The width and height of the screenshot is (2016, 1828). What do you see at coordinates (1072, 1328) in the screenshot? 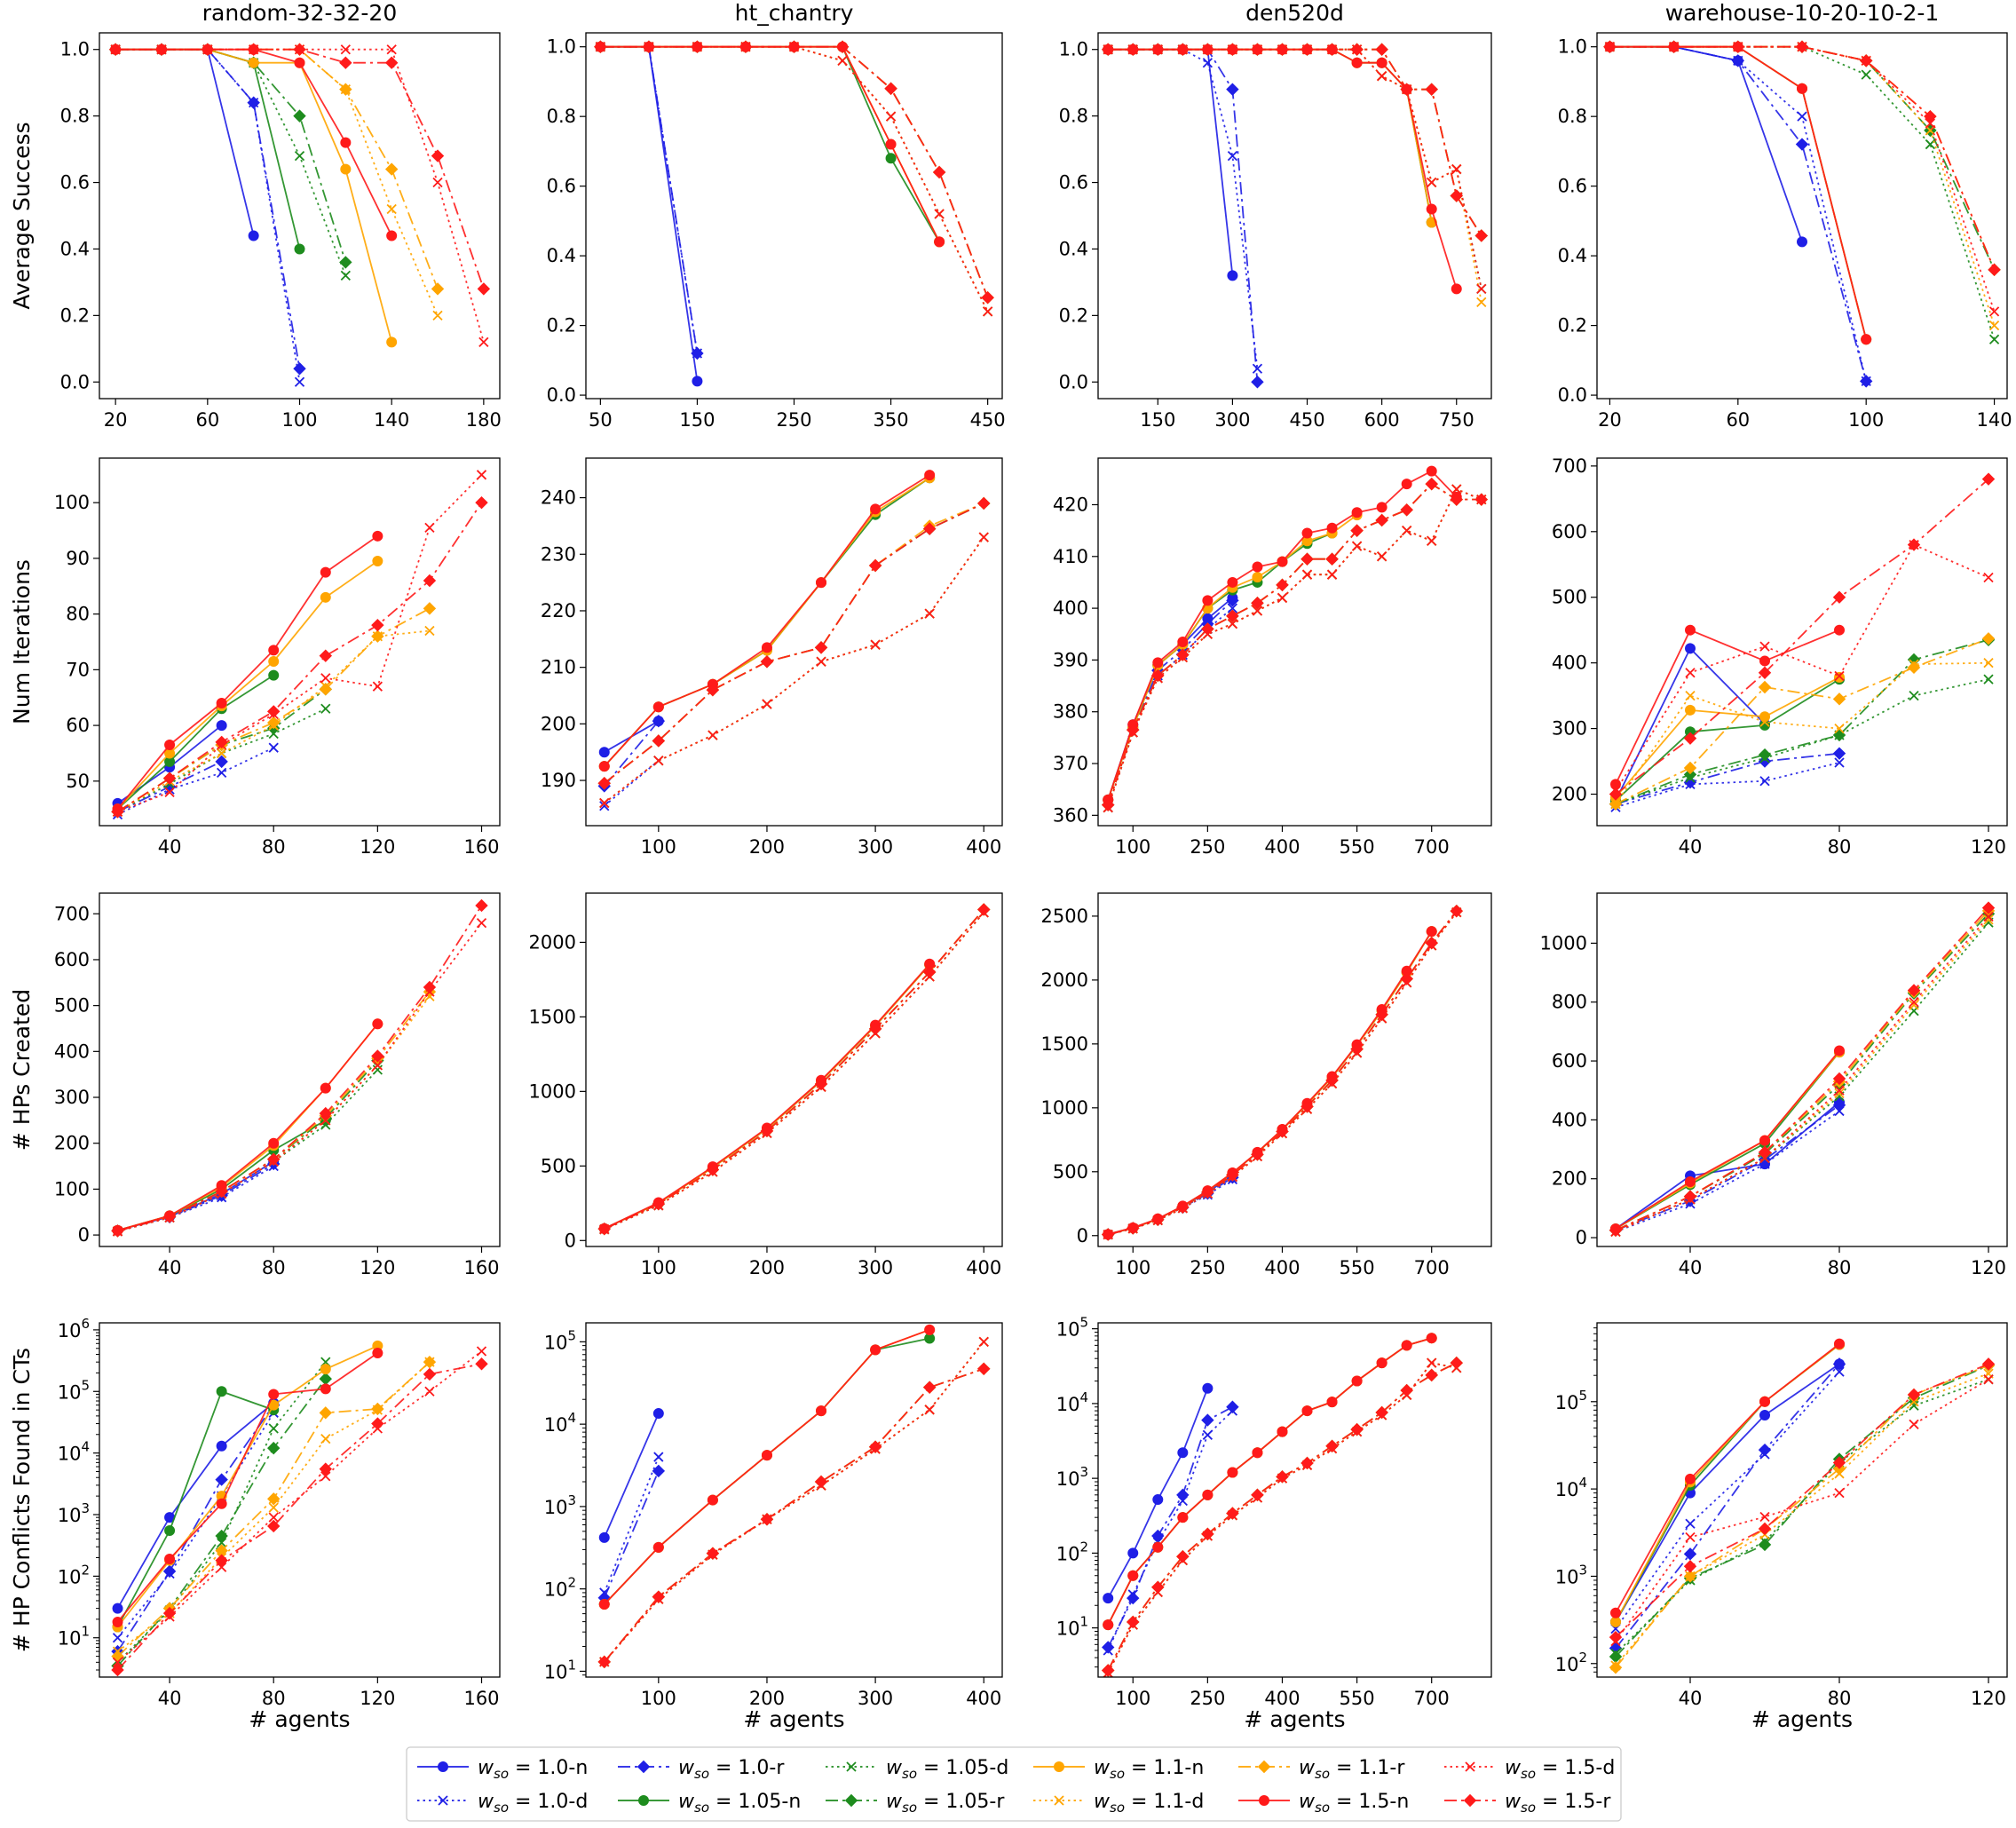
I see `y-tick-label: 105` at bounding box center [1072, 1328].